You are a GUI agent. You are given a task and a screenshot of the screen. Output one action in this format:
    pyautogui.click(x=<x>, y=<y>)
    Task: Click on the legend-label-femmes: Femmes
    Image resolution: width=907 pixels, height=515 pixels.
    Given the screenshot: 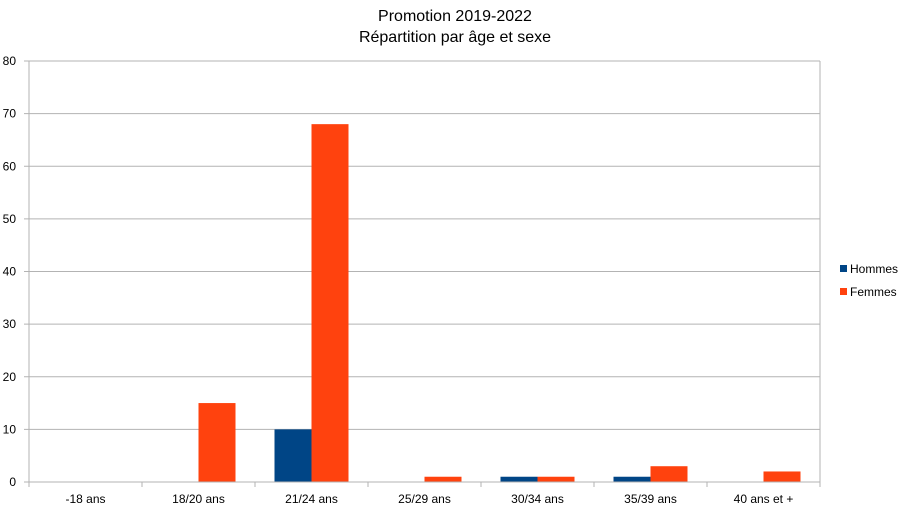 What is the action you would take?
    pyautogui.click(x=873, y=292)
    